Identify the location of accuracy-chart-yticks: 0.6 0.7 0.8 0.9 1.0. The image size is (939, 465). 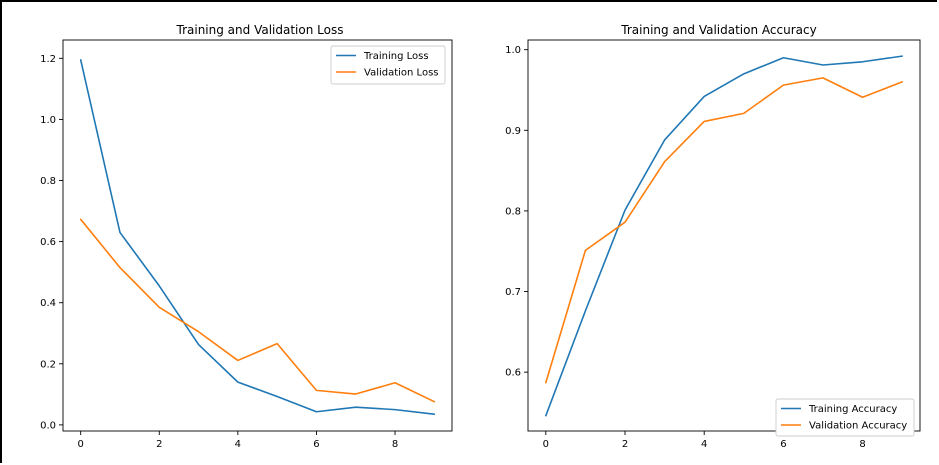
(516, 212).